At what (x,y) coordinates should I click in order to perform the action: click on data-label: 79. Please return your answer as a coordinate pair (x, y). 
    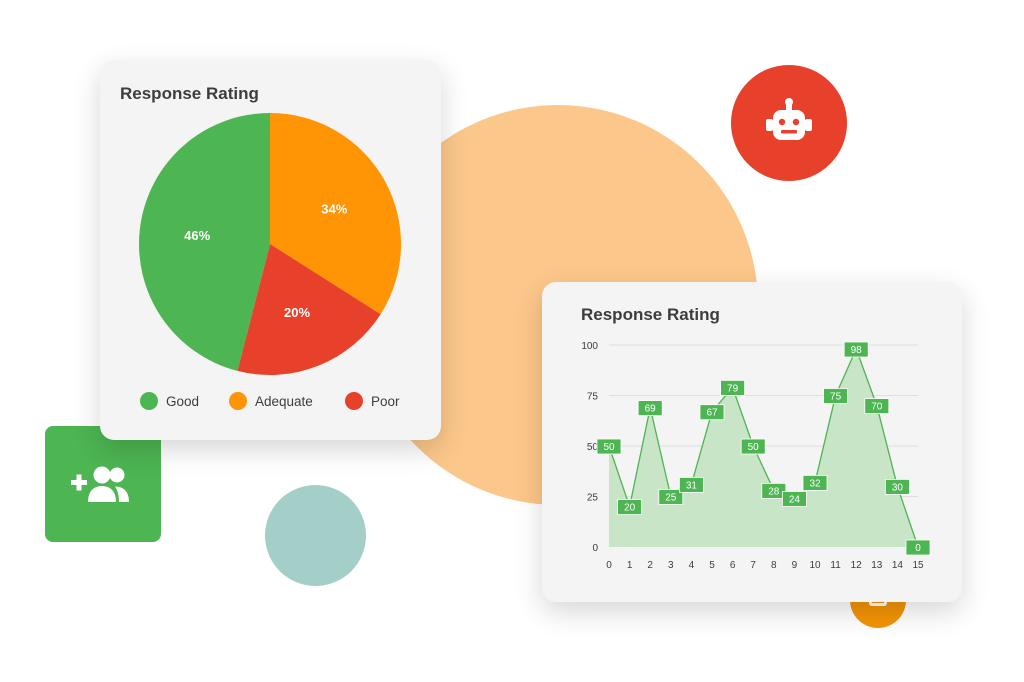
    Looking at the image, I should click on (733, 388).